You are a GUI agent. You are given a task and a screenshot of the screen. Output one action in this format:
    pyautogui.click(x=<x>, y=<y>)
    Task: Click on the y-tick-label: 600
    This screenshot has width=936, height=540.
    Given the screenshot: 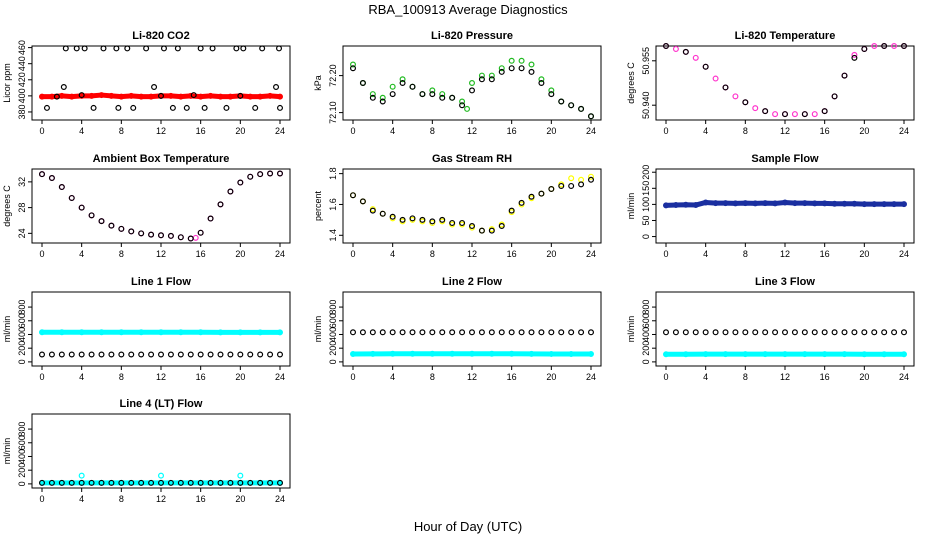 What is the action you would take?
    pyautogui.click(x=22, y=442)
    